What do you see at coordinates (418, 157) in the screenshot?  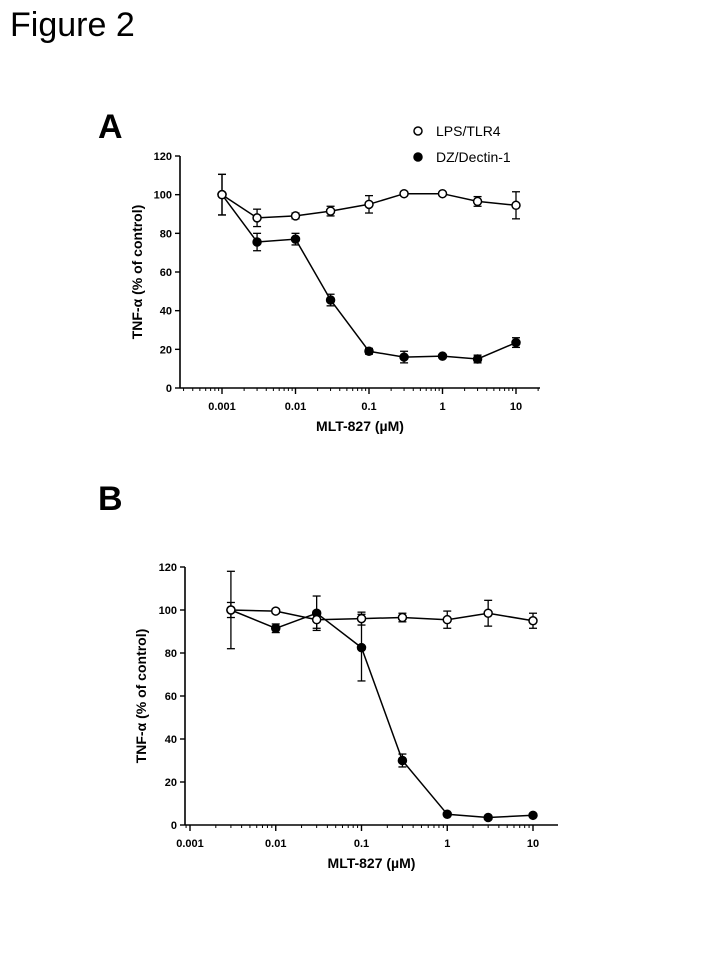 I see `legend-marker-dz-dectin1` at bounding box center [418, 157].